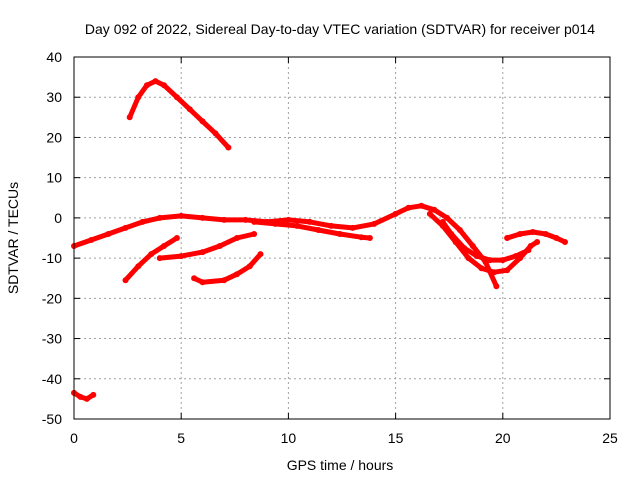 This screenshot has height=480, width=640. I want to click on y-tick-label: 20, so click(54, 137).